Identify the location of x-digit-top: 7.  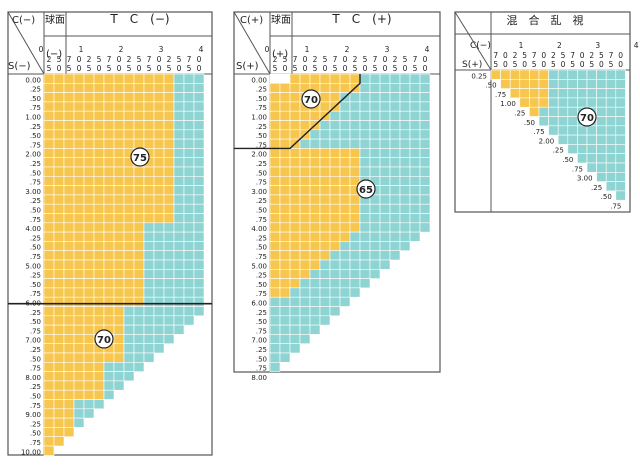
(495, 55).